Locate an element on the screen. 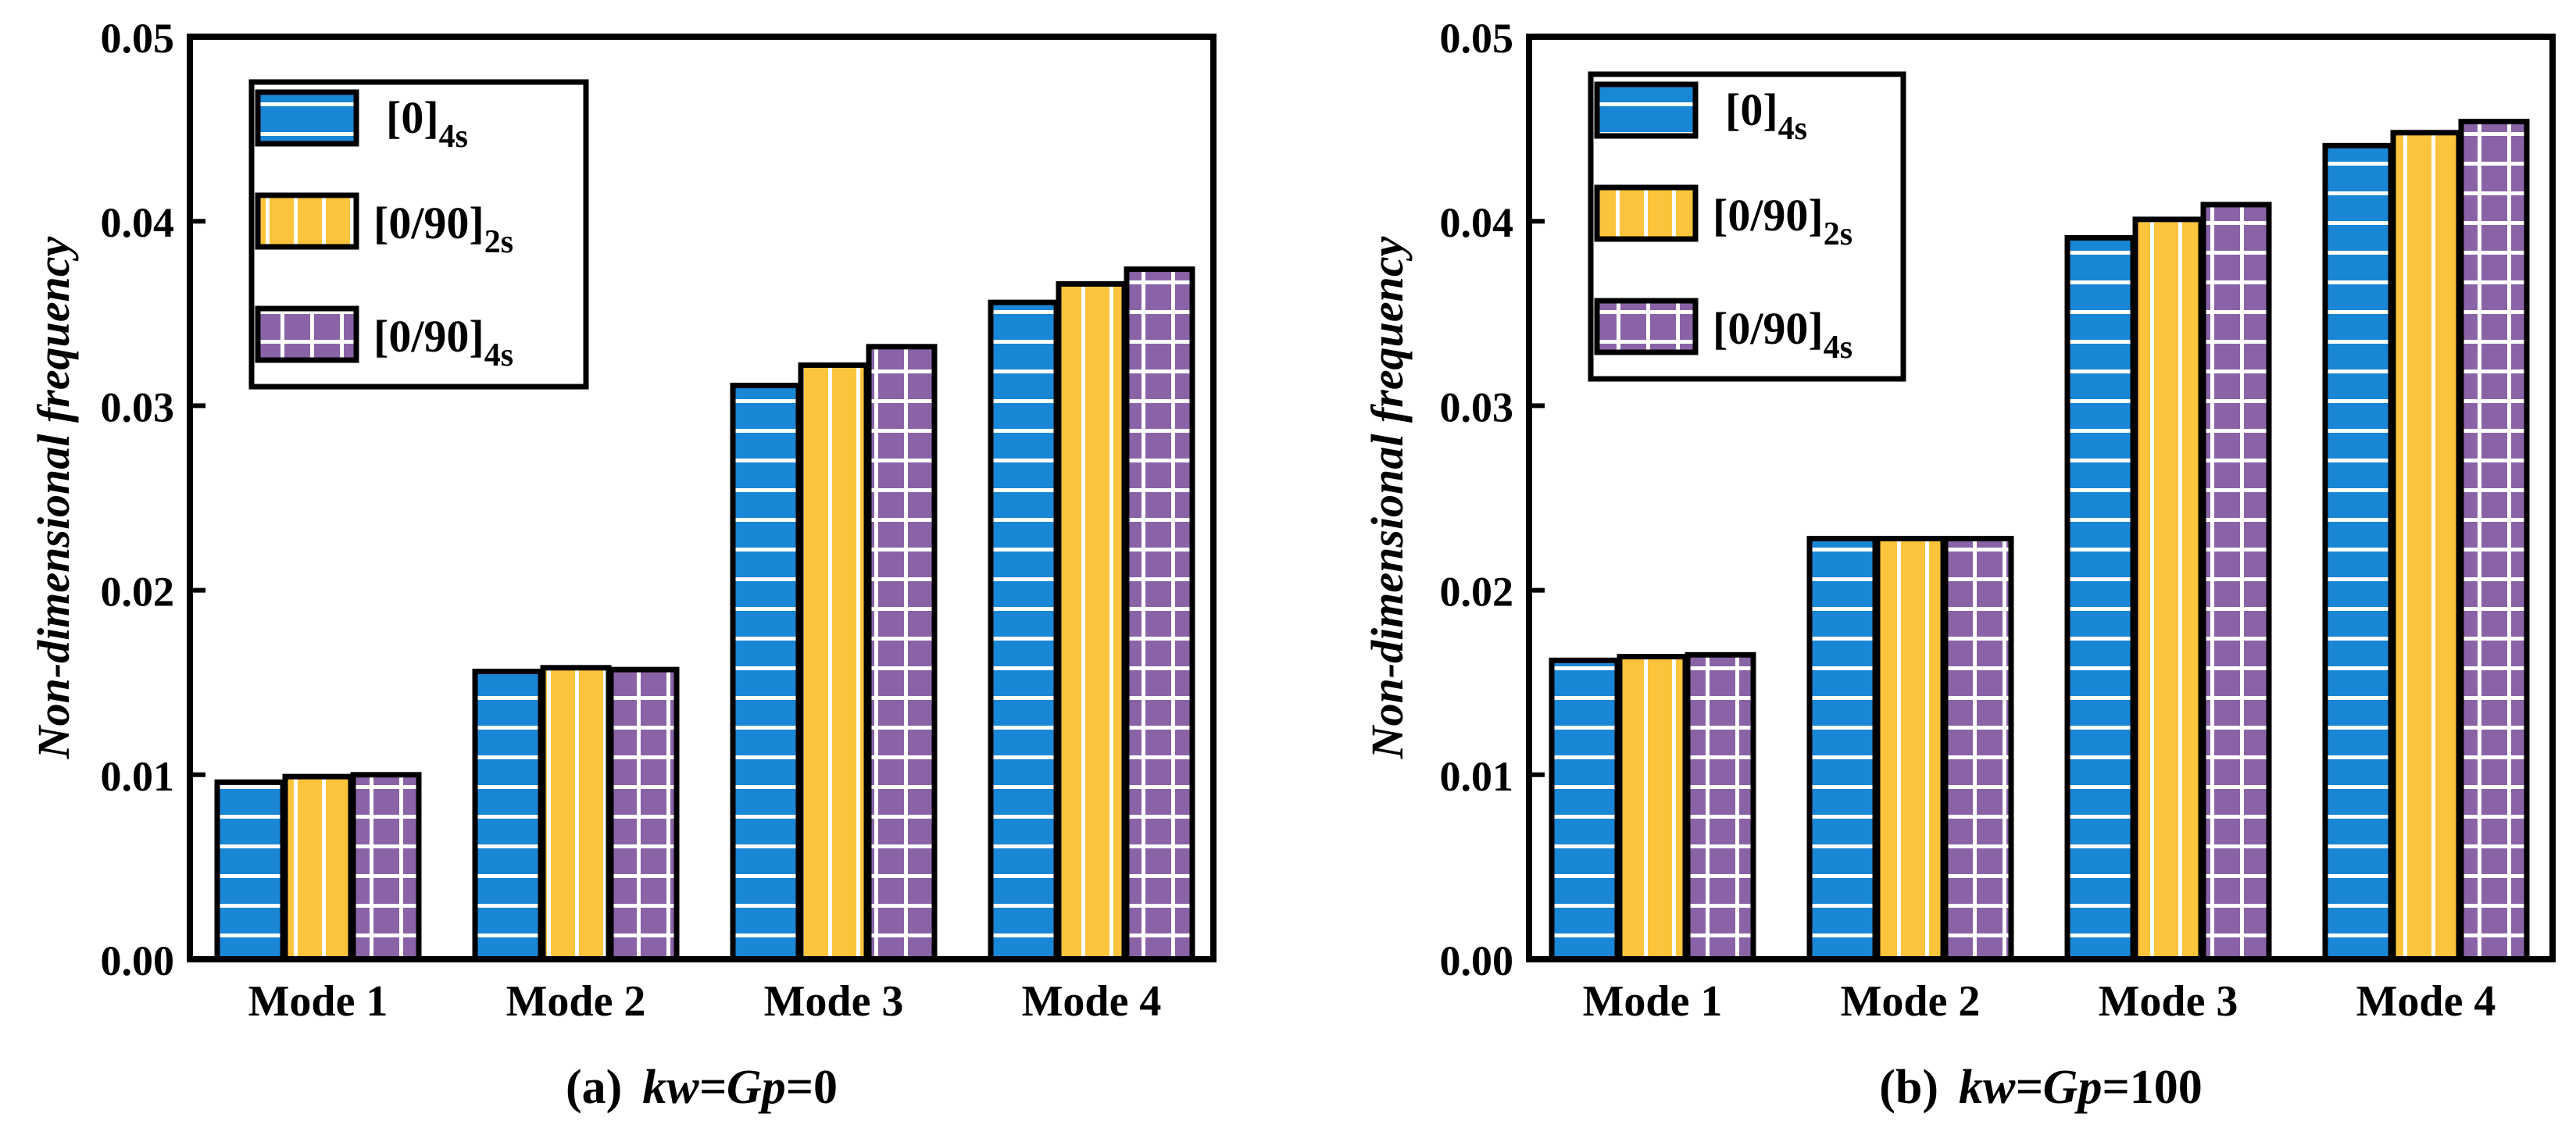 The width and height of the screenshot is (2576, 1128). panel-a-caption-label: (a) is located at coordinates (594, 1087).